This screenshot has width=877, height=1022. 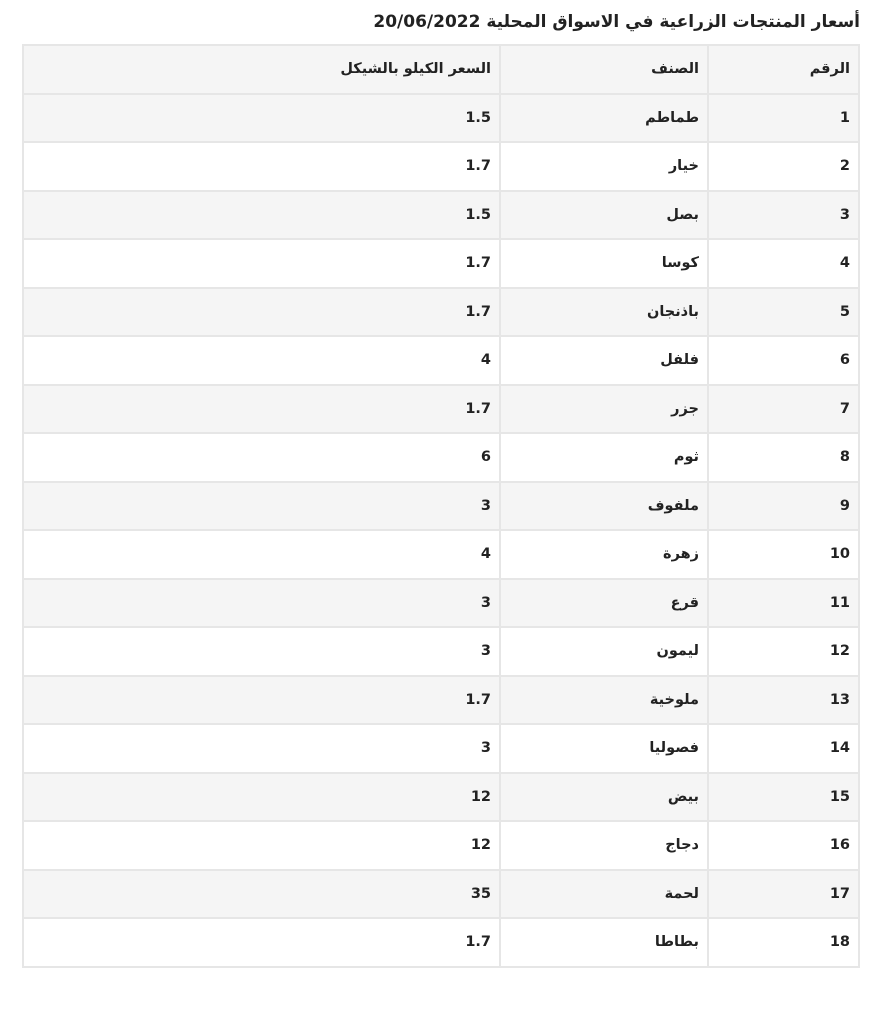 I want to click on table-row: 13 ملوخية 1.7, so click(x=441, y=699).